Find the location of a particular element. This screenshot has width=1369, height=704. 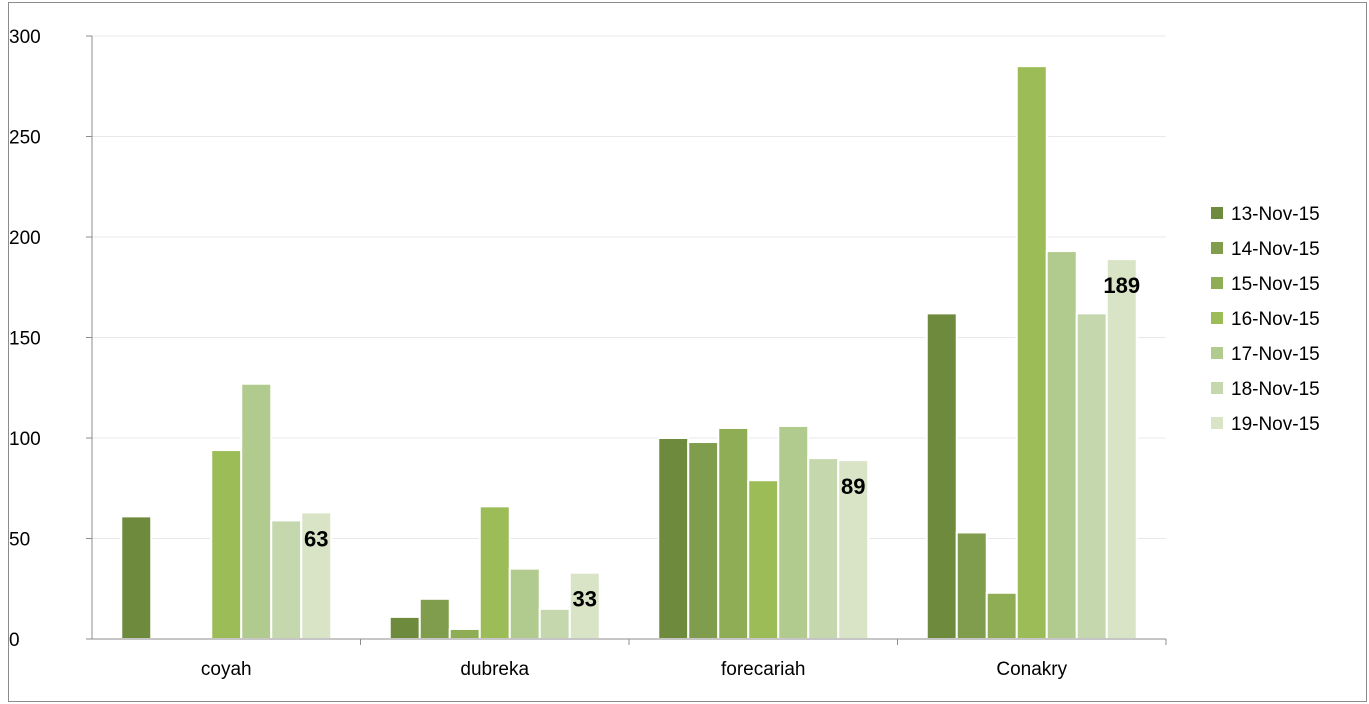

y-tick-label: 250 is located at coordinates (25, 138).